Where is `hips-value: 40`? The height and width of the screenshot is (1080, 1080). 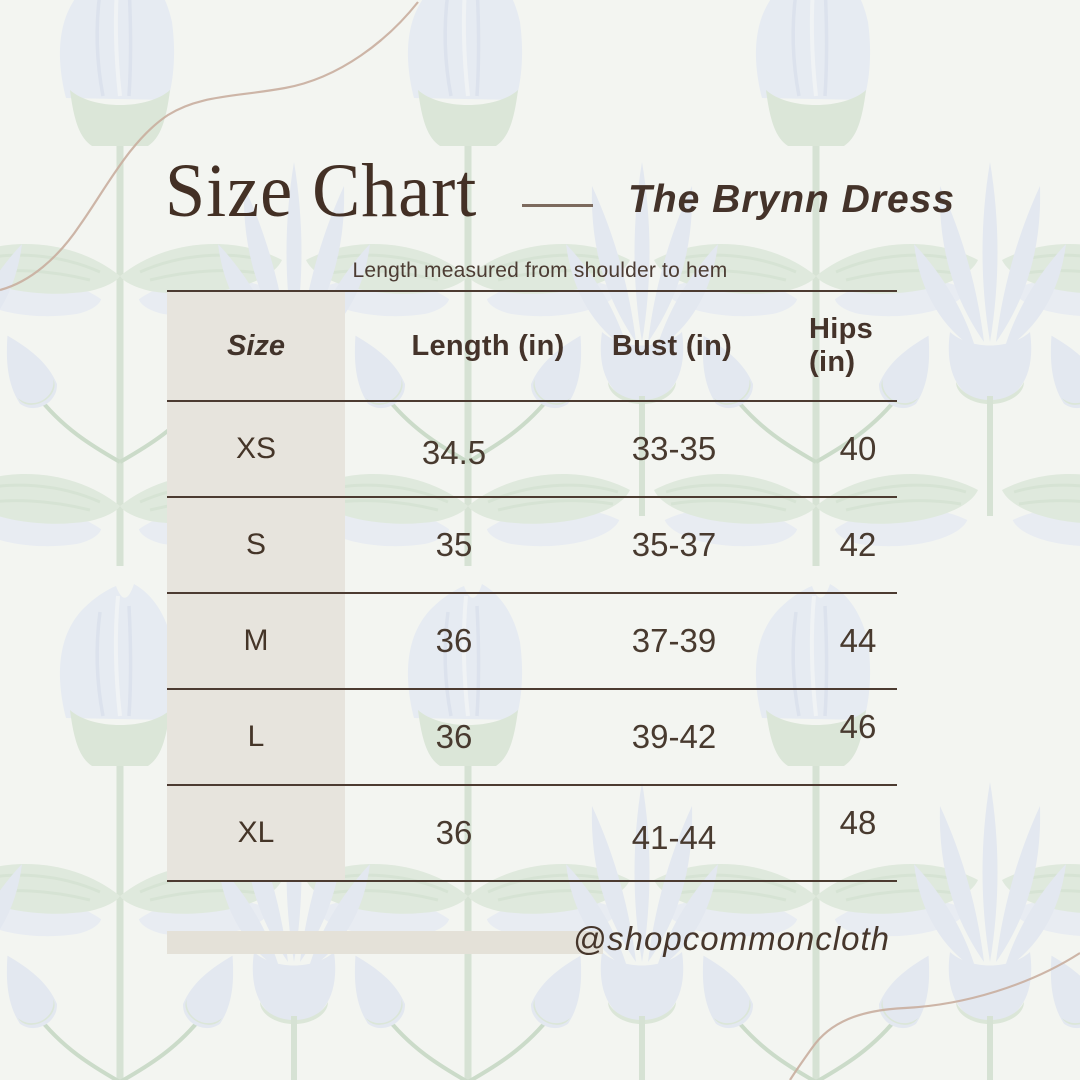 hips-value: 40 is located at coordinates (858, 448).